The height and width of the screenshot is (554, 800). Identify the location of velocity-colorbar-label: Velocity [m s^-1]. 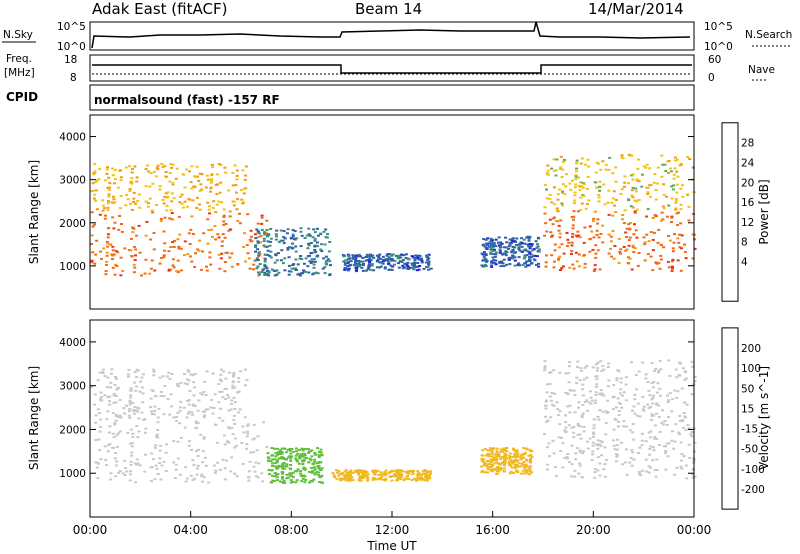
(764, 418).